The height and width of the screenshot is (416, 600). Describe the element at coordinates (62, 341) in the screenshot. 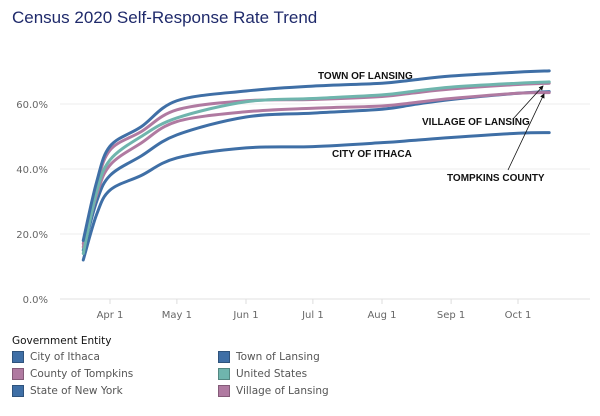

I see `legend-title: Government Entity` at that location.